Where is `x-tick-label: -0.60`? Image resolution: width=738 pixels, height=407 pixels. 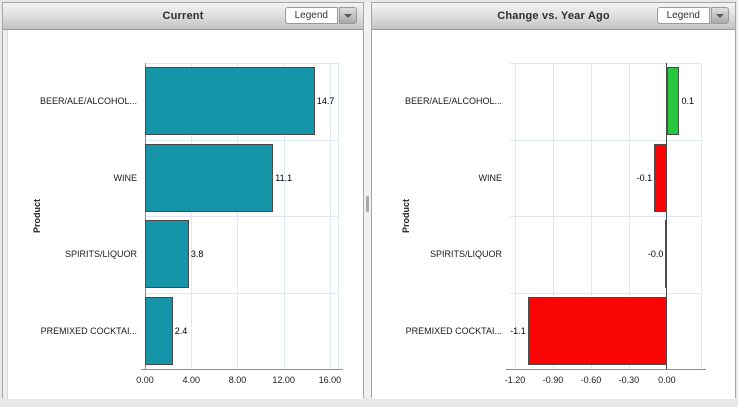 x-tick-label: -0.60 is located at coordinates (591, 380).